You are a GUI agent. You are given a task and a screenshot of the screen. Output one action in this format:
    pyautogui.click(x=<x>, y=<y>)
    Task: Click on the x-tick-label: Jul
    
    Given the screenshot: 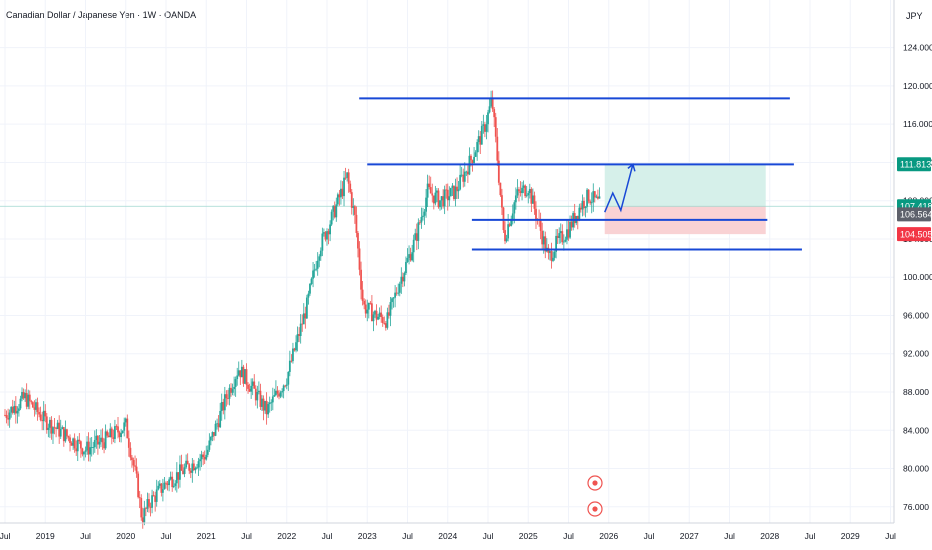 What is the action you would take?
    pyautogui.click(x=166, y=536)
    